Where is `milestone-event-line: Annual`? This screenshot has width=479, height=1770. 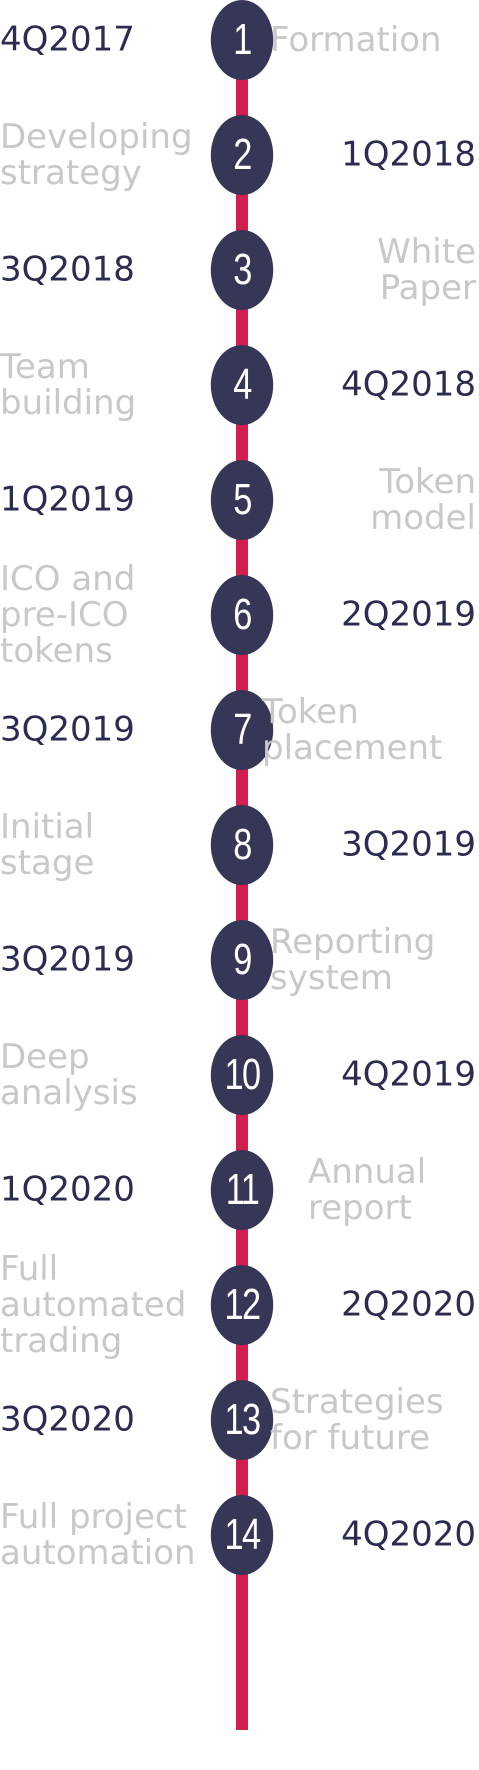
milestone-event-line: Annual is located at coordinates (367, 1172).